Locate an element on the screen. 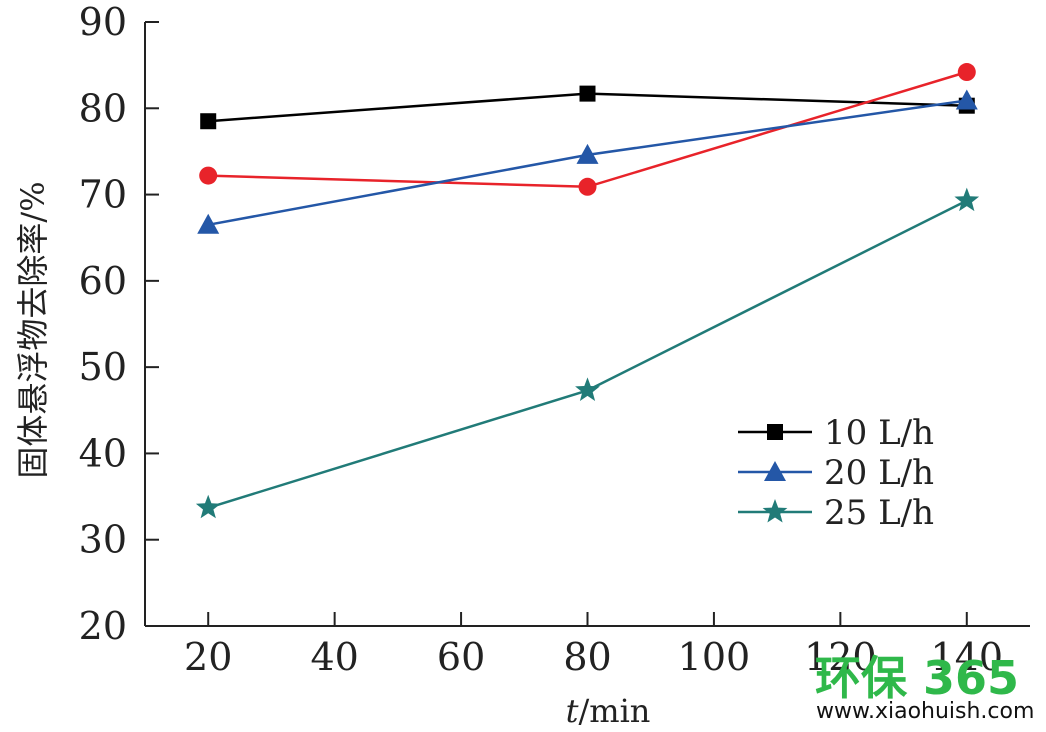  legend-item: 25 L/h is located at coordinates (836, 513).